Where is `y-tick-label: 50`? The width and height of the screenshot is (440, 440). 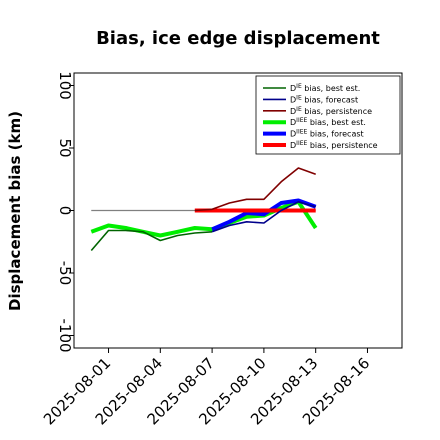 y-tick-label: 50 is located at coordinates (65, 147).